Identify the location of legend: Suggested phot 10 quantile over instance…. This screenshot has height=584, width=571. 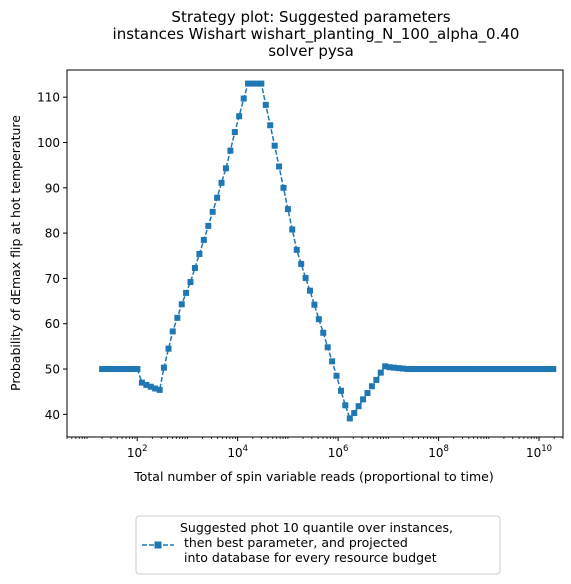
(318, 545).